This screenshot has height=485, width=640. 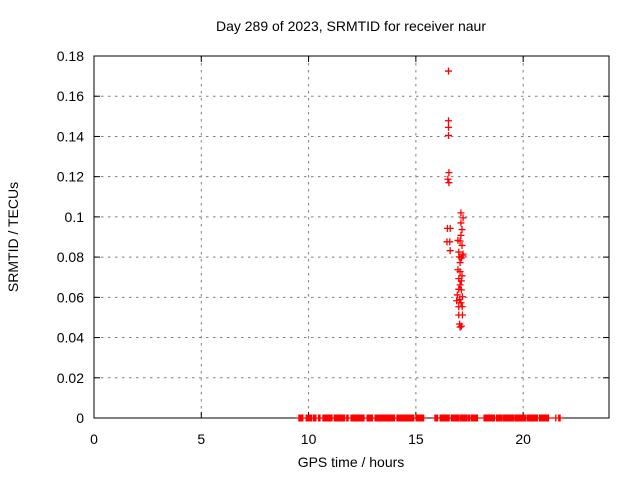 I want to click on y-tick-label: 0.02, so click(x=70, y=378).